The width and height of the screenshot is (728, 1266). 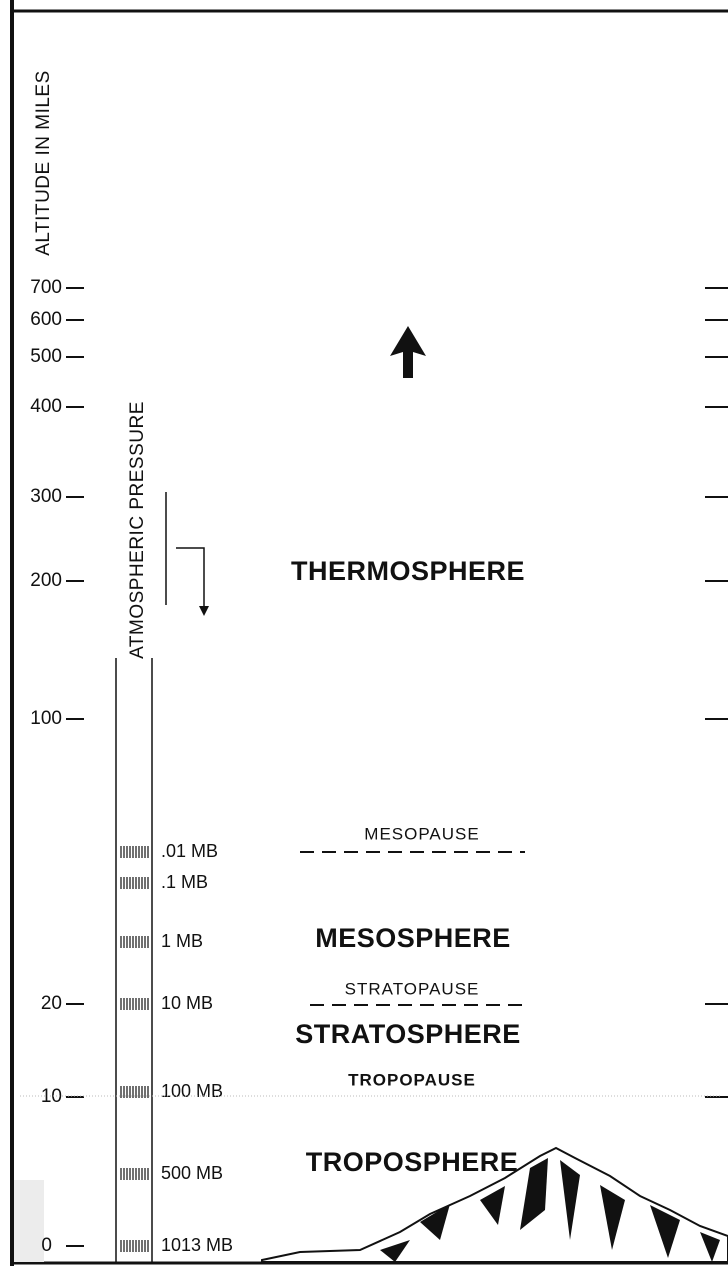 What do you see at coordinates (412, 1079) in the screenshot?
I see `boundary-name: TROPOPAUSE` at bounding box center [412, 1079].